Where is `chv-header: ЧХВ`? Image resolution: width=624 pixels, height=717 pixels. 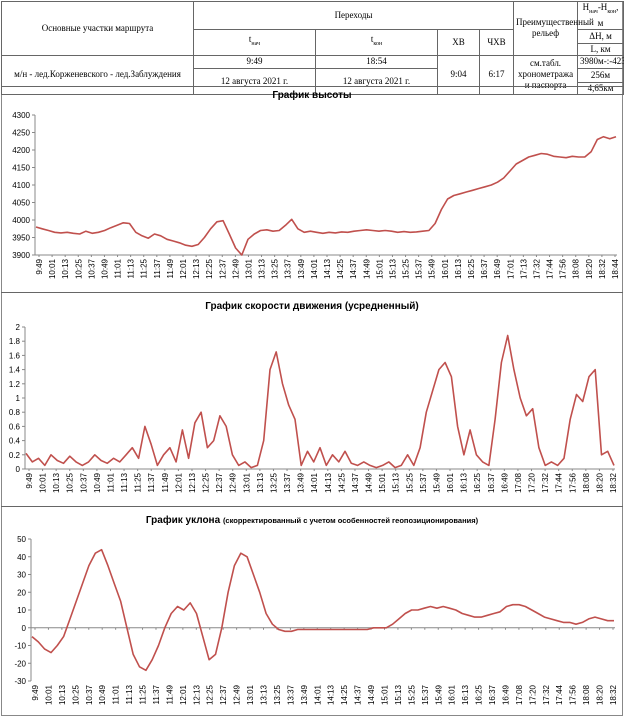 chv-header: ЧХВ is located at coordinates (496, 42).